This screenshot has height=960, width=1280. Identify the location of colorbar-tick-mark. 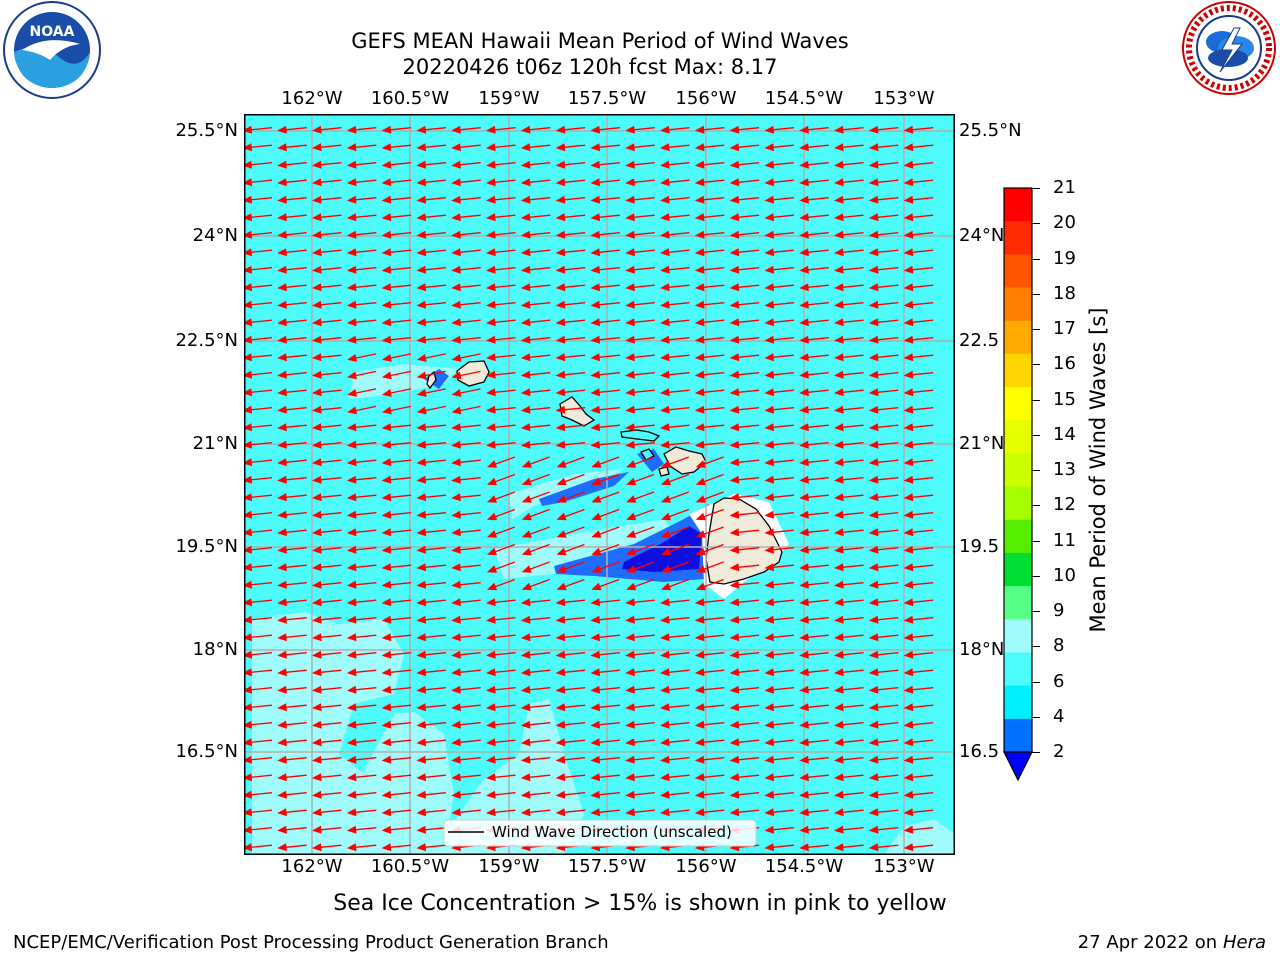
(1036, 506).